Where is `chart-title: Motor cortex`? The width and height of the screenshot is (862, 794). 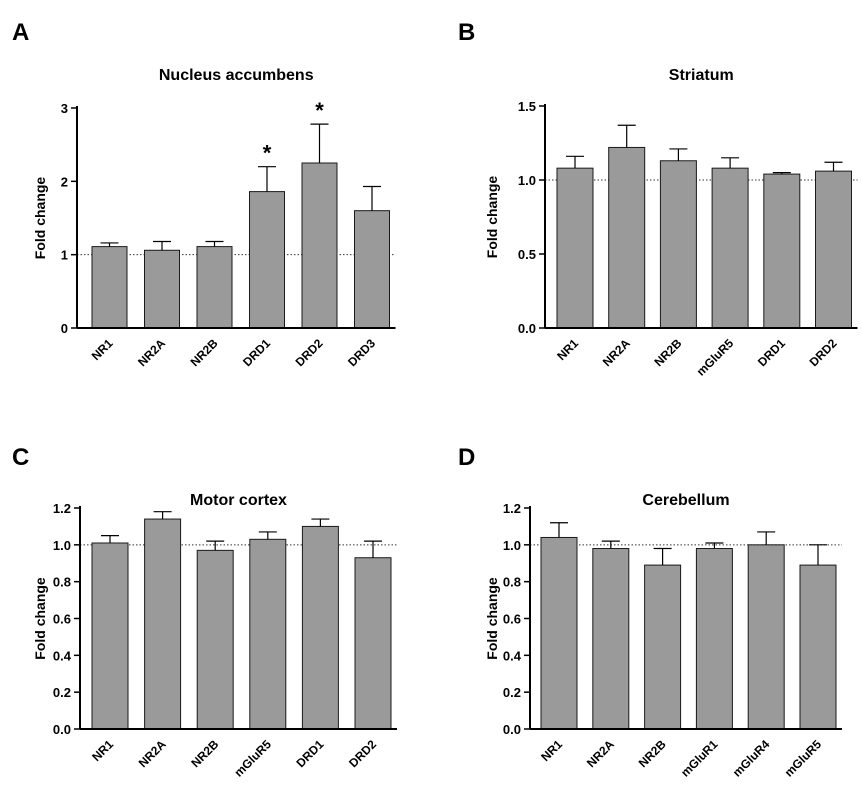 chart-title: Motor cortex is located at coordinates (238, 500).